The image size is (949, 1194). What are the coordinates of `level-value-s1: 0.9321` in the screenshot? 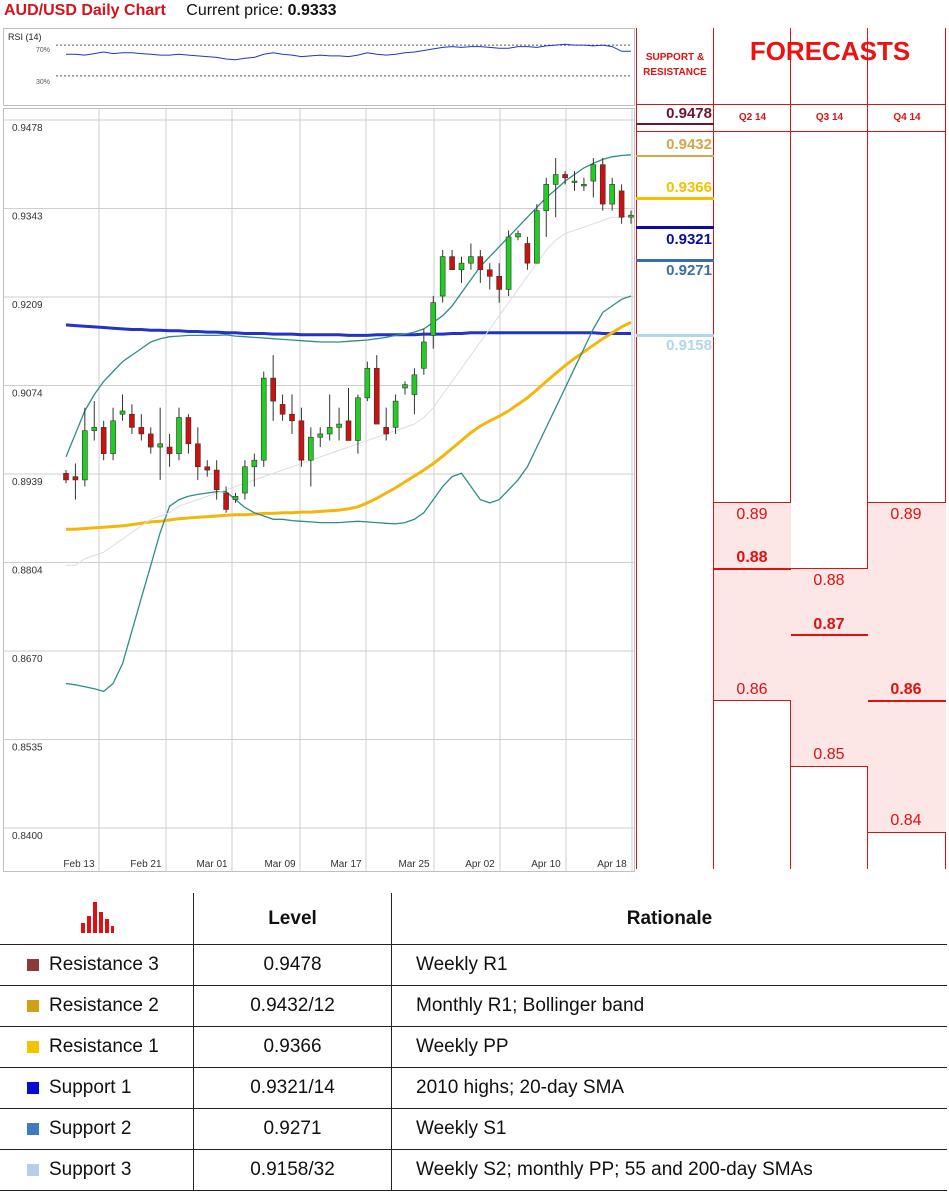 It's located at (689, 239).